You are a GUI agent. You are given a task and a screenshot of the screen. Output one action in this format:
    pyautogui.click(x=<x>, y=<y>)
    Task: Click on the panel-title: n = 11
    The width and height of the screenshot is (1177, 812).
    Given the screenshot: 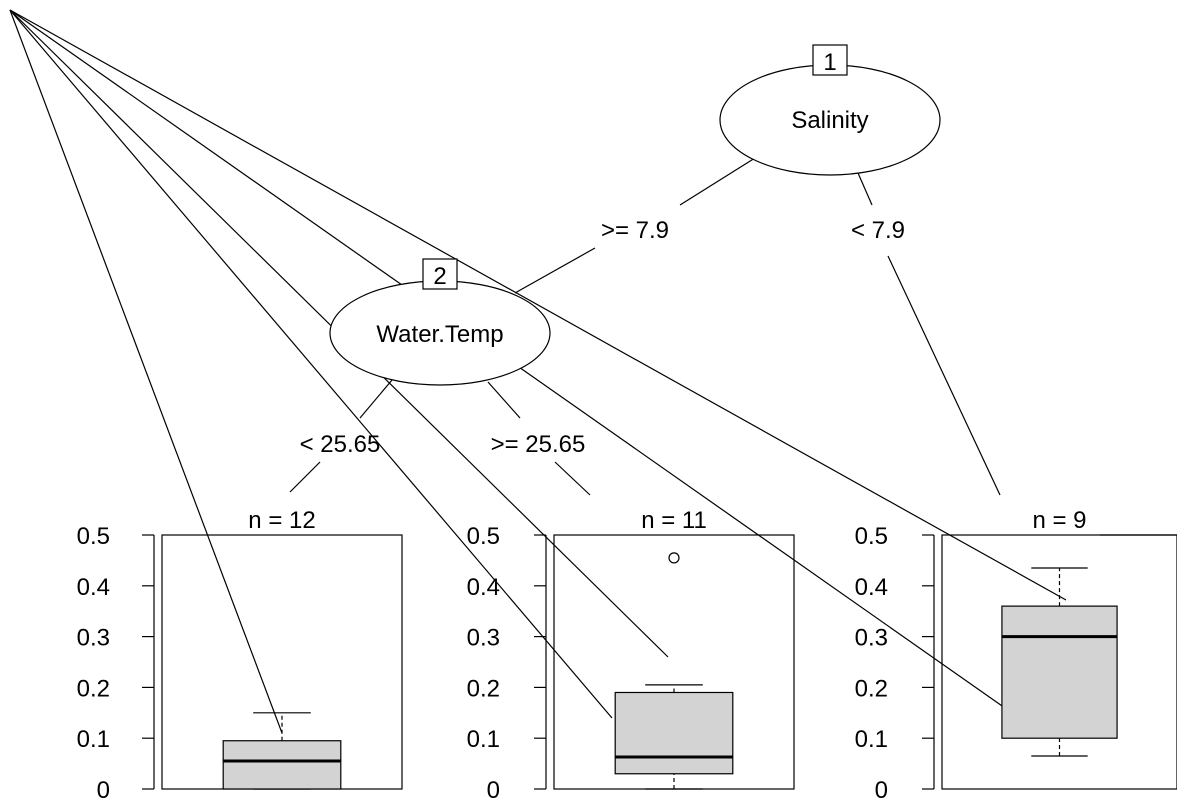 What is the action you would take?
    pyautogui.click(x=674, y=520)
    